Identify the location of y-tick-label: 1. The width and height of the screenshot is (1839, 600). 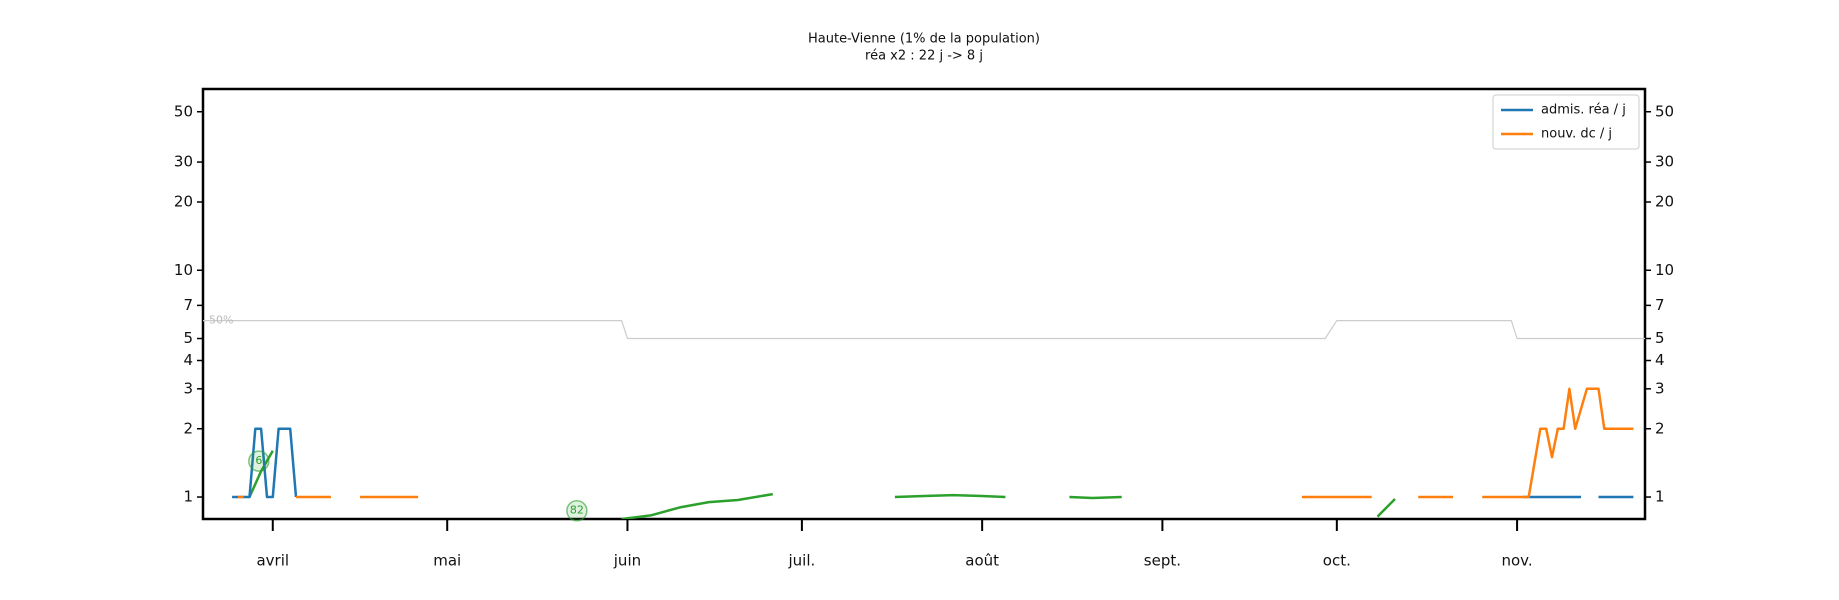
(188, 497).